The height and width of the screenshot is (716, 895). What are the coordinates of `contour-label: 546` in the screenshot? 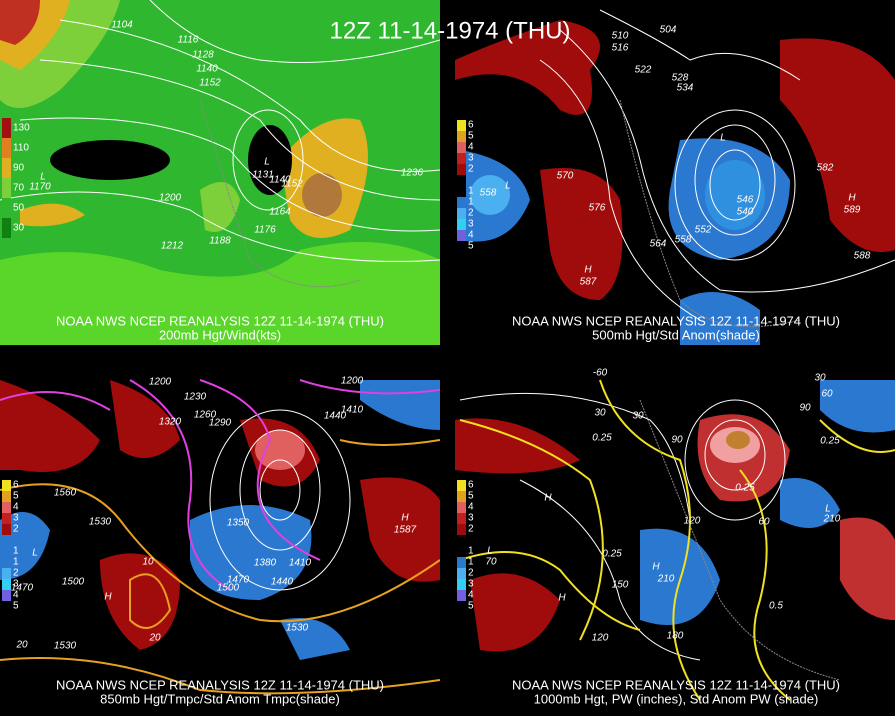 It's located at (745, 200).